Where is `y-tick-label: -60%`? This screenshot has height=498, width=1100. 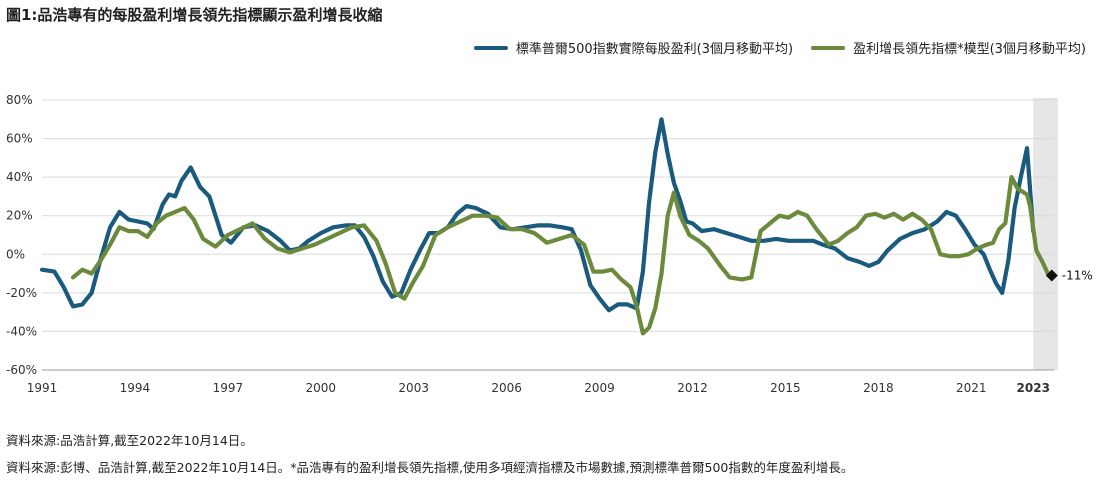 y-tick-label: -60% is located at coordinates (21, 370).